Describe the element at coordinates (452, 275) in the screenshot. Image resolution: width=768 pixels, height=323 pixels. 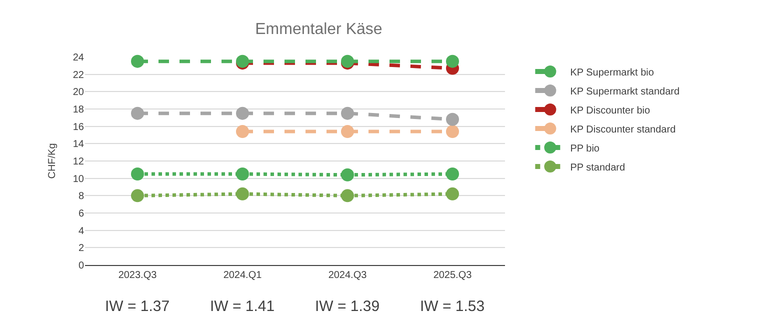
I see `x-tick-label: 2025.Q3` at that location.